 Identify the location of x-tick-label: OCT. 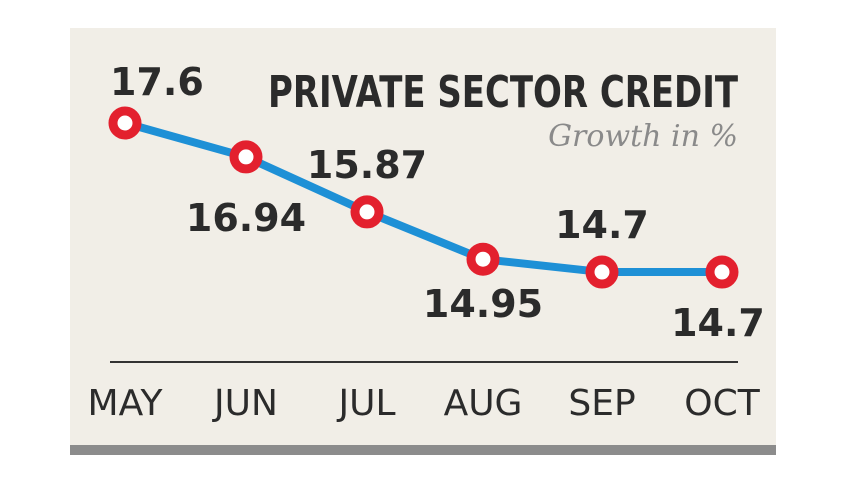
(722, 403).